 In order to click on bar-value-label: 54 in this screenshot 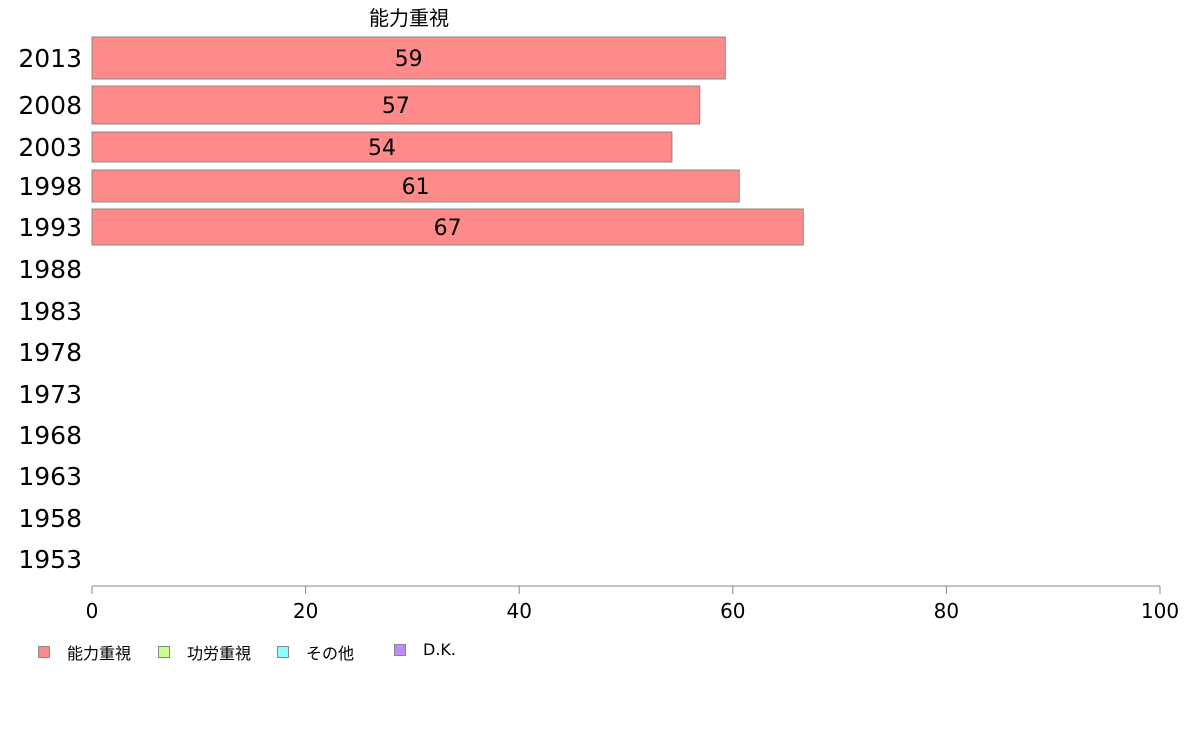, I will do `click(382, 148)`.